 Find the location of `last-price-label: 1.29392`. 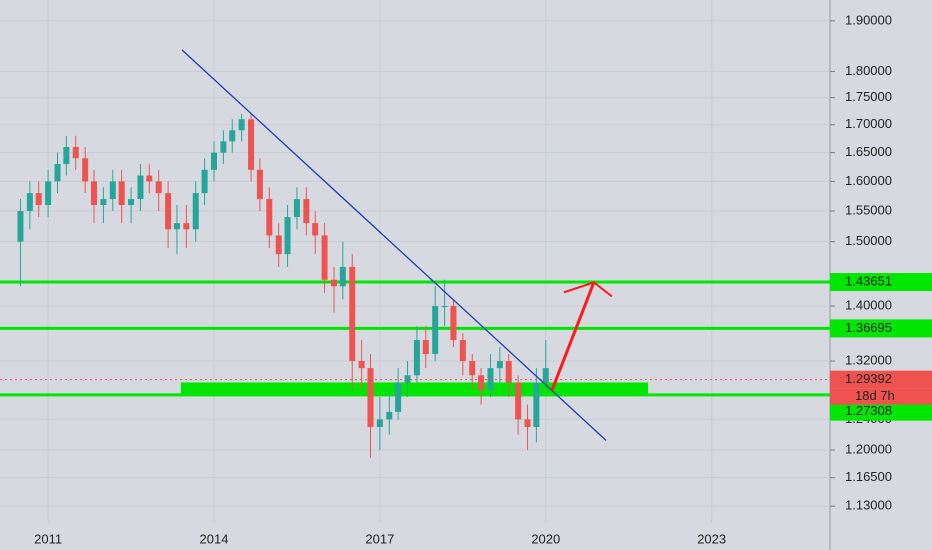

last-price-label: 1.29392 is located at coordinates (868, 378).